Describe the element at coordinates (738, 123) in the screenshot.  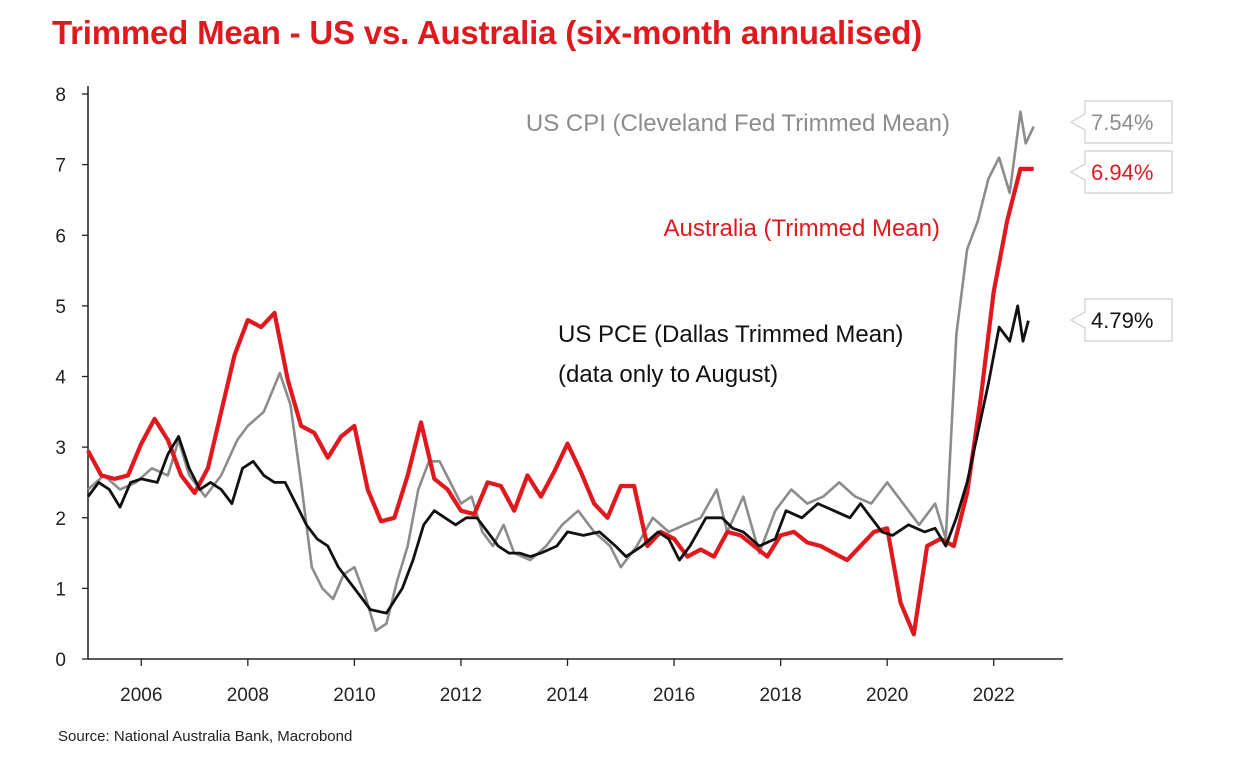
I see `annotation-label: US CPI (Cleveland Fed Trimmed Mean)` at that location.